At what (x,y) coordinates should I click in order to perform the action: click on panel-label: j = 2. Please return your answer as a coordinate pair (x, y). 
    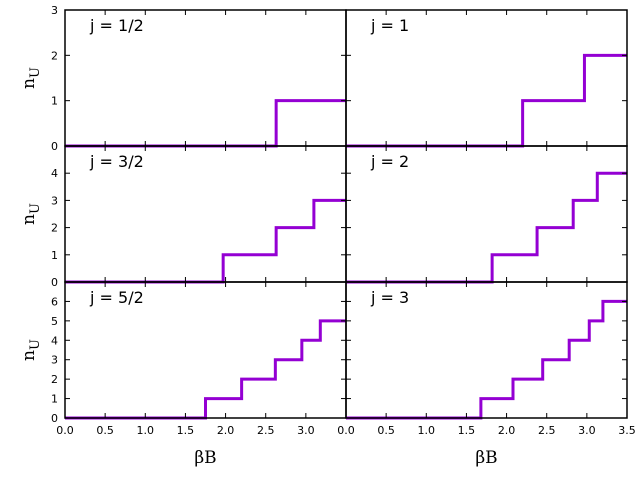
    Looking at the image, I should click on (389, 161).